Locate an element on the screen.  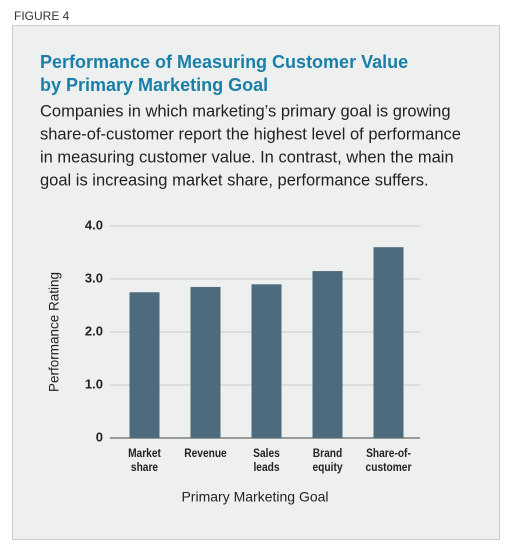
y-axis-label: Performance Rating is located at coordinates (54, 332).